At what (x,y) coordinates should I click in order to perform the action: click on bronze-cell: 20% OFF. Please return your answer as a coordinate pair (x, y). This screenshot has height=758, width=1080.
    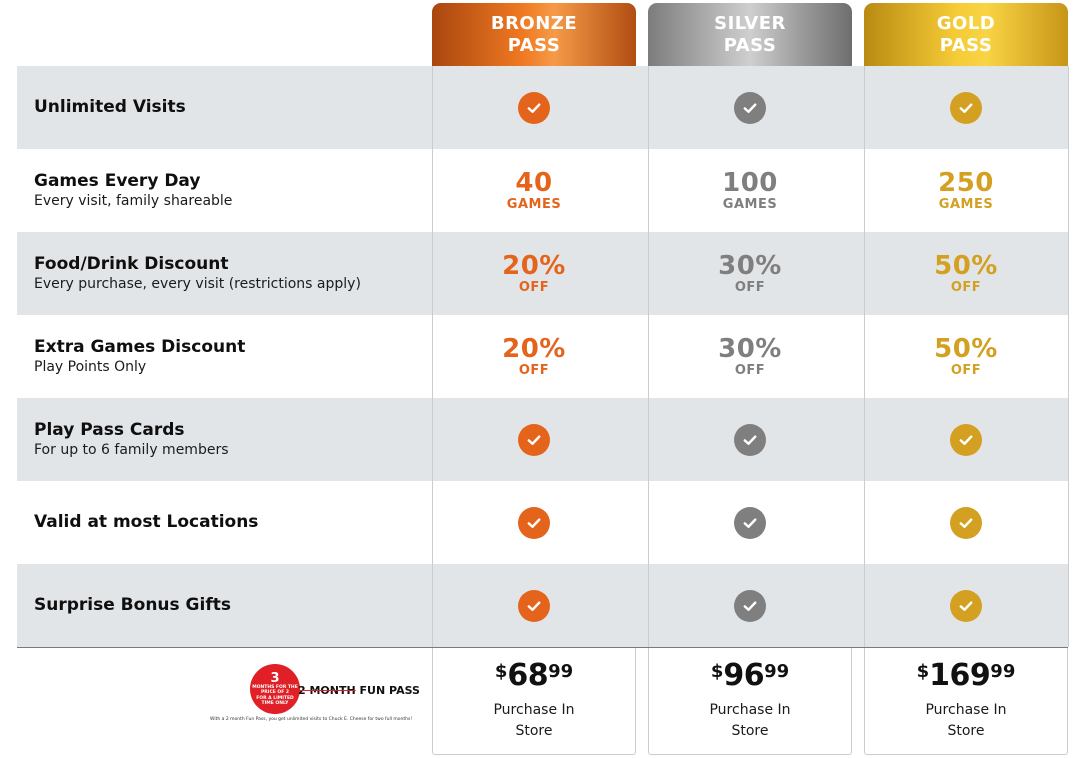
    Looking at the image, I should click on (534, 356).